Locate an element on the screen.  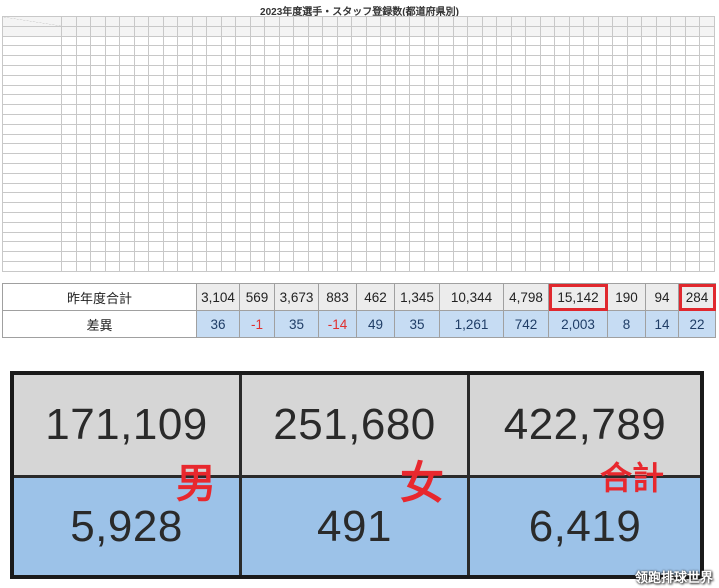
total-label: 合計 is located at coordinates (632, 478).